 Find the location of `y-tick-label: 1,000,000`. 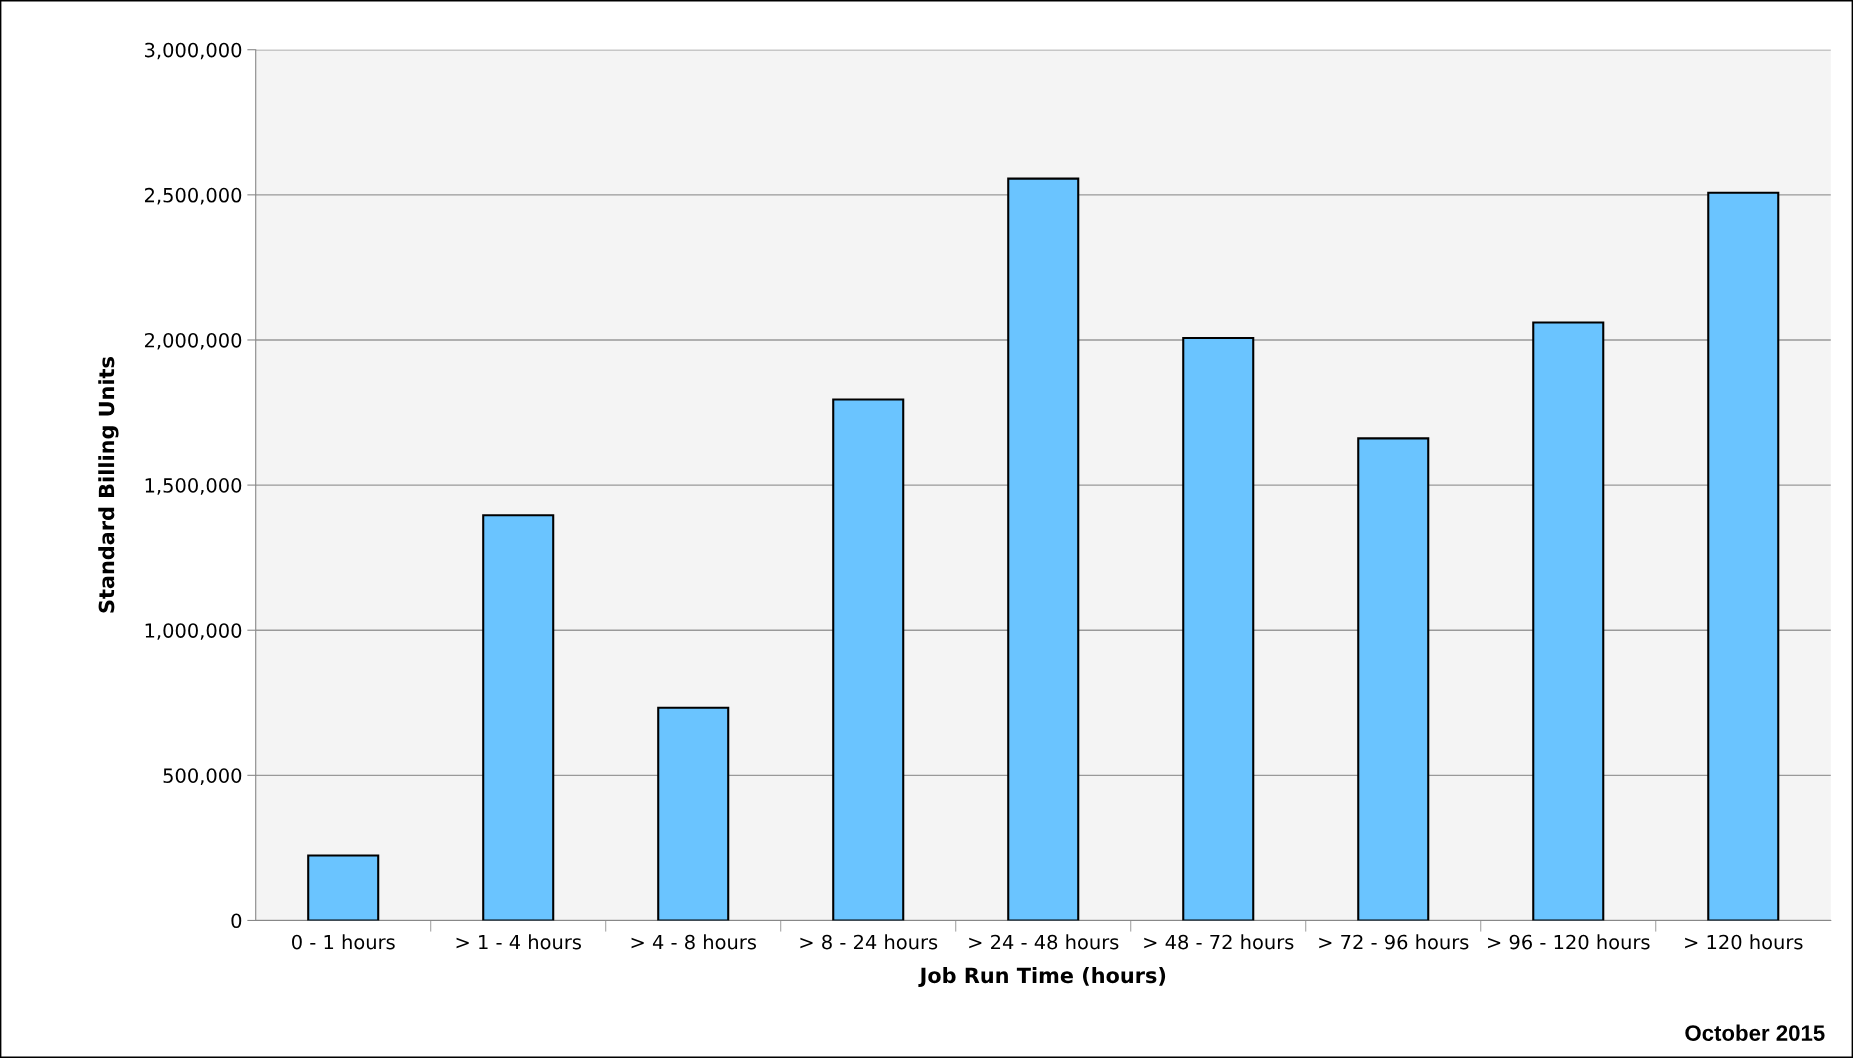

y-tick-label: 1,000,000 is located at coordinates (193, 631).